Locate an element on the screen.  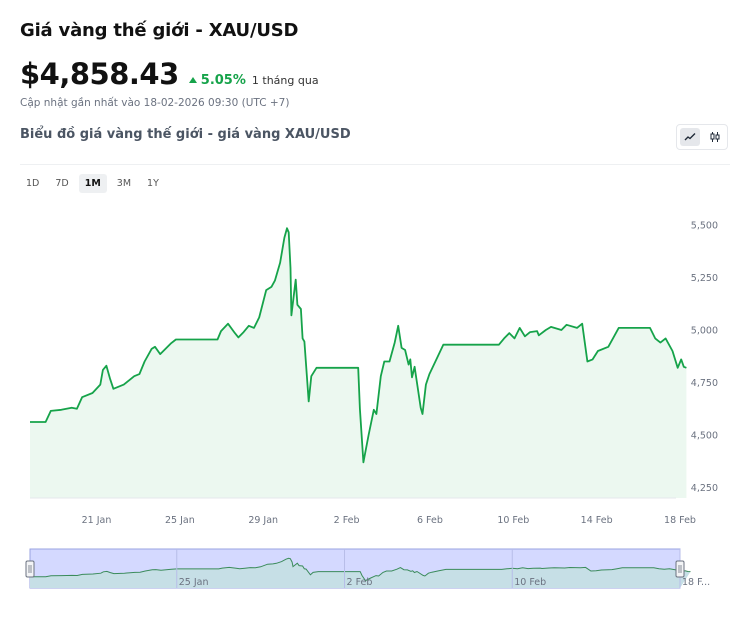
price-row: $4,858.43 5.05% 1 tháng qua is located at coordinates (169, 74).